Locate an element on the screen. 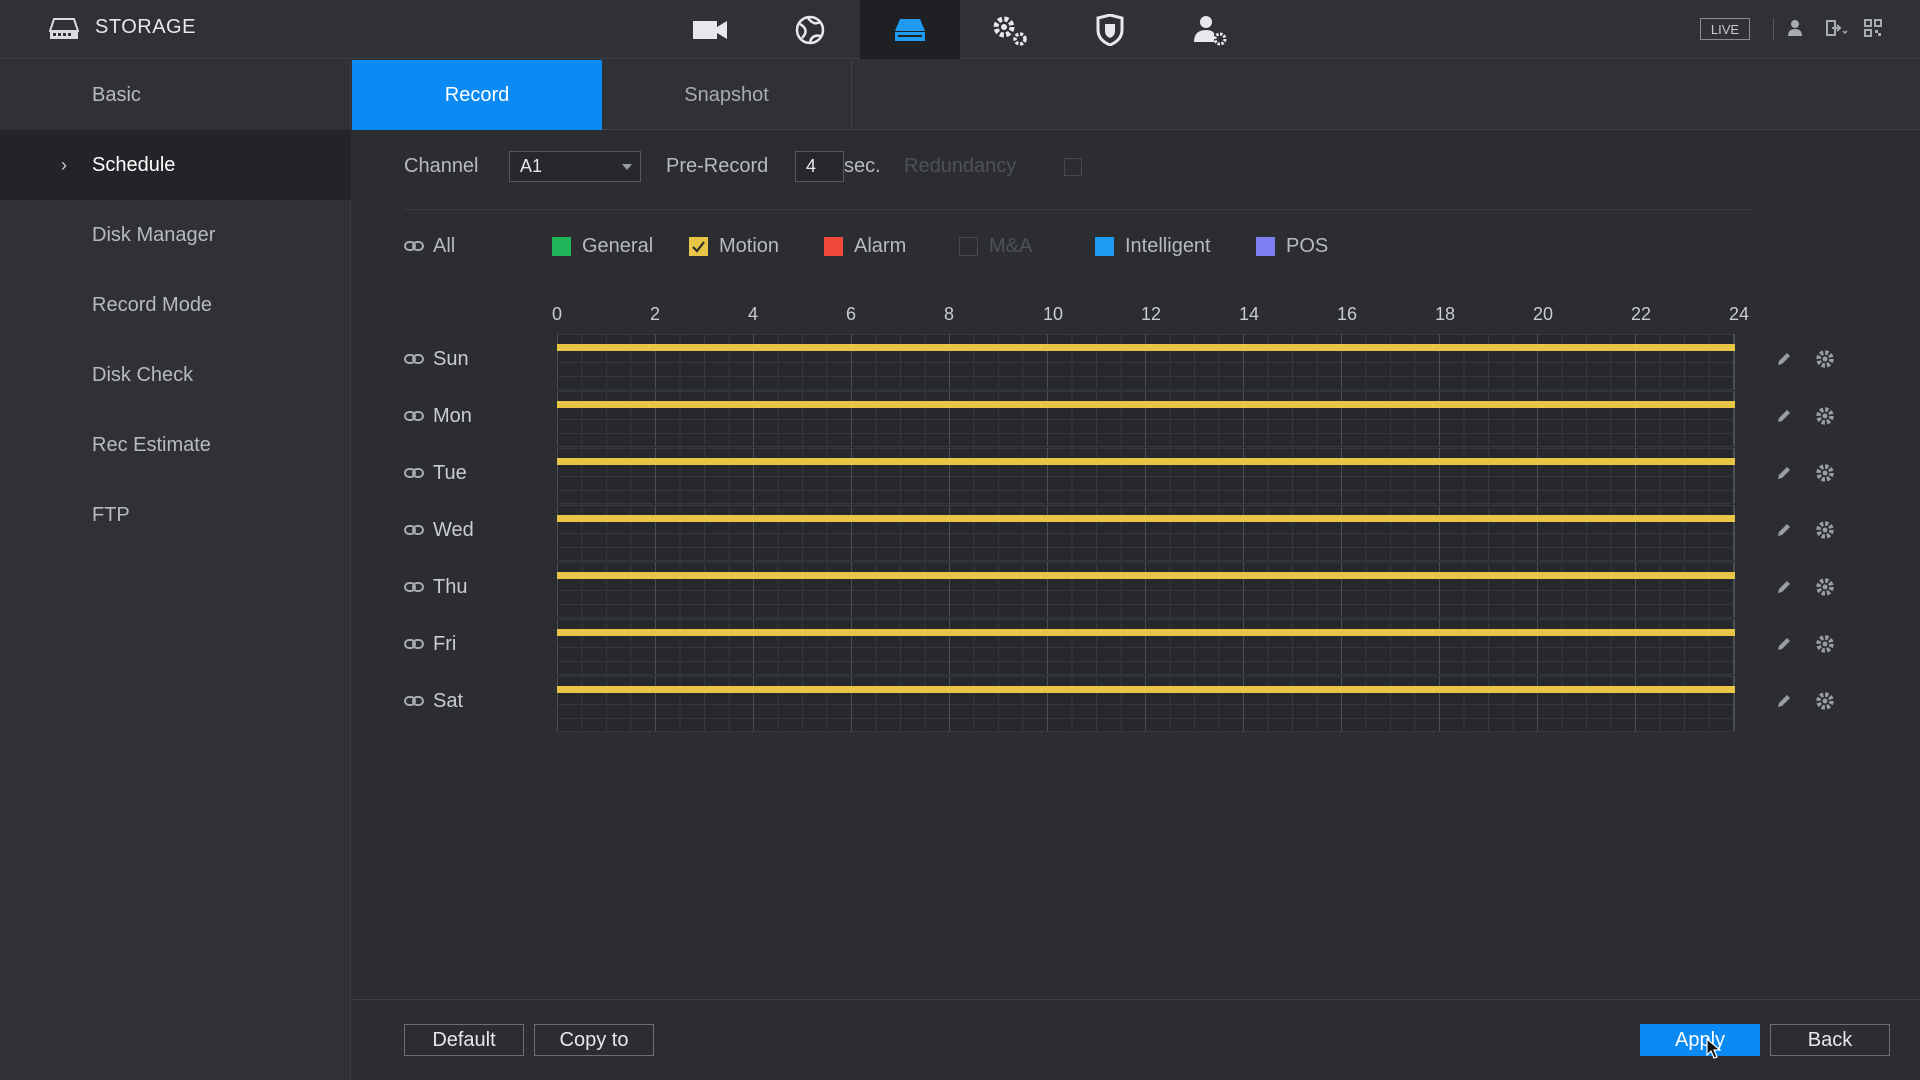 Image resolution: width=1920 pixels, height=1080 pixels. sidebar-item-label: Basic is located at coordinates (116, 94).